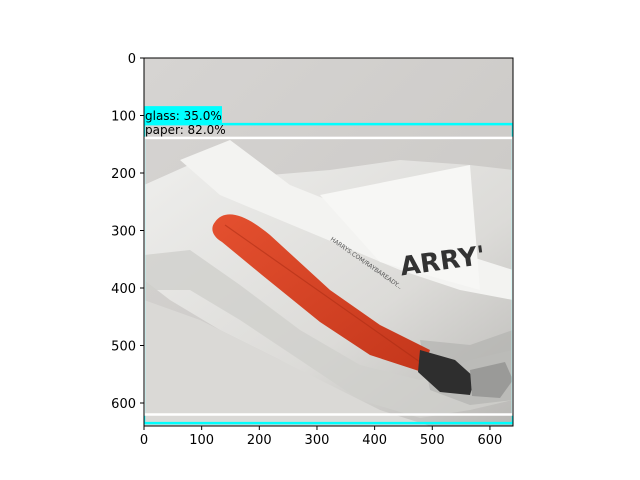 The width and height of the screenshot is (640, 480). What do you see at coordinates (185, 130) in the screenshot?
I see `detection-label-paper: paper: 82.0%` at bounding box center [185, 130].